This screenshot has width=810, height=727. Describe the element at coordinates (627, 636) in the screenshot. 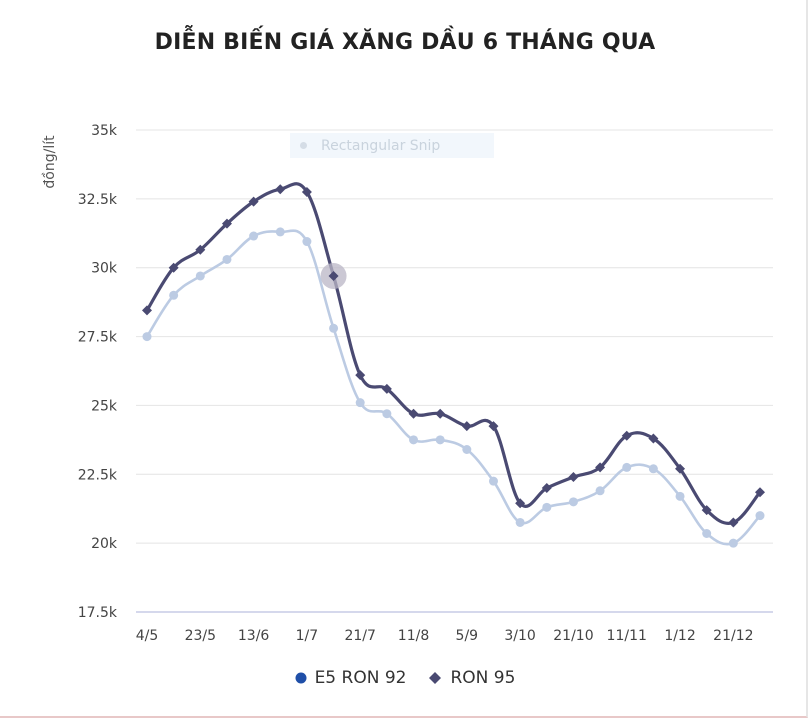

I see `x-tick-label: 11/11` at that location.